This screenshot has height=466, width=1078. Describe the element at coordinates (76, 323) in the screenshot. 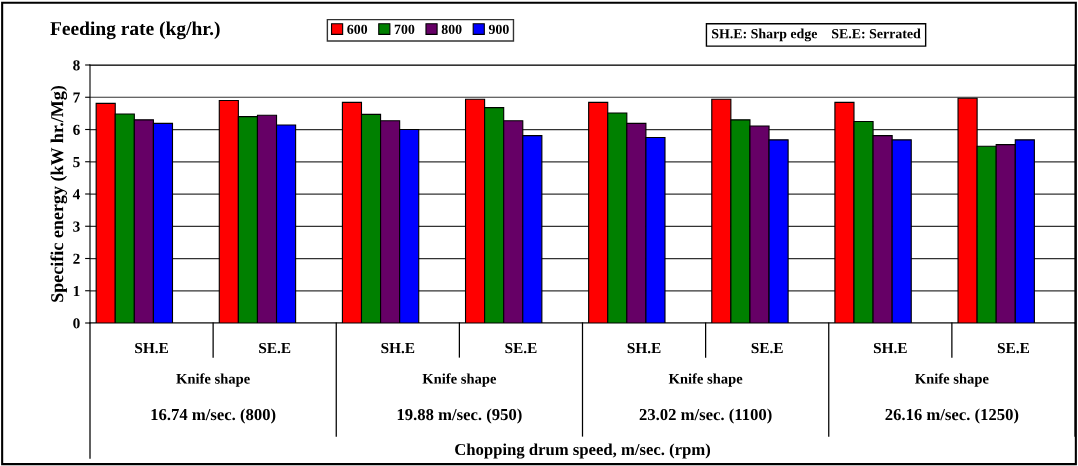

I see `y-tick-label: 0` at that location.